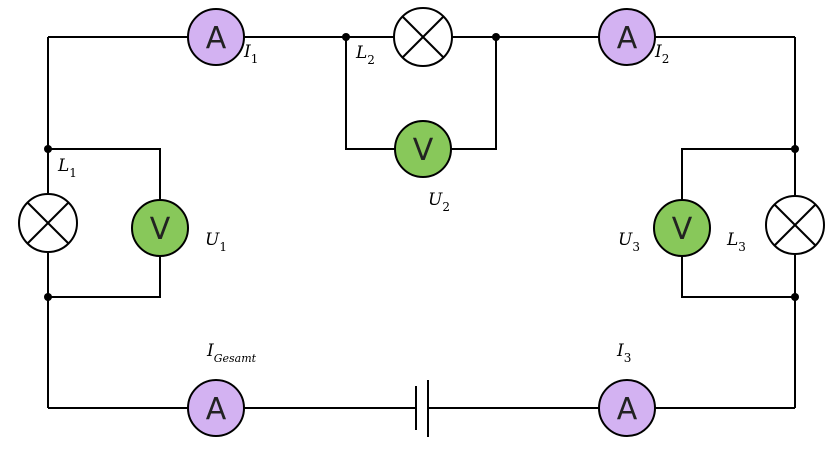 The image size is (831, 452). Describe the element at coordinates (235, 358) in the screenshot. I see `label-igesamt-sub: Gesamt` at that location.